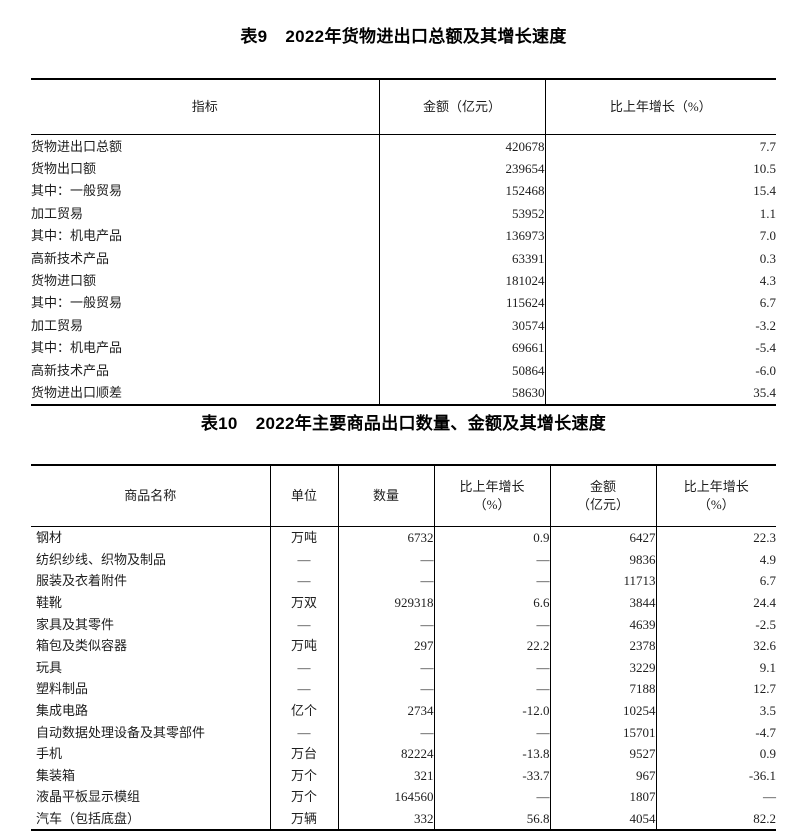 The height and width of the screenshot is (832, 807). Describe the element at coordinates (461, 393) in the screenshot. I see `row-amount: 58630` at that location.